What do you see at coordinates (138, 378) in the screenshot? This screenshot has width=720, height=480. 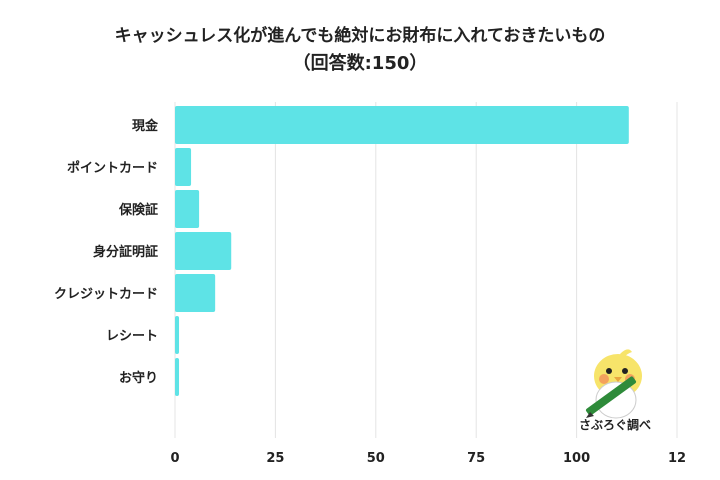 I see `category-label: お守り` at bounding box center [138, 378].